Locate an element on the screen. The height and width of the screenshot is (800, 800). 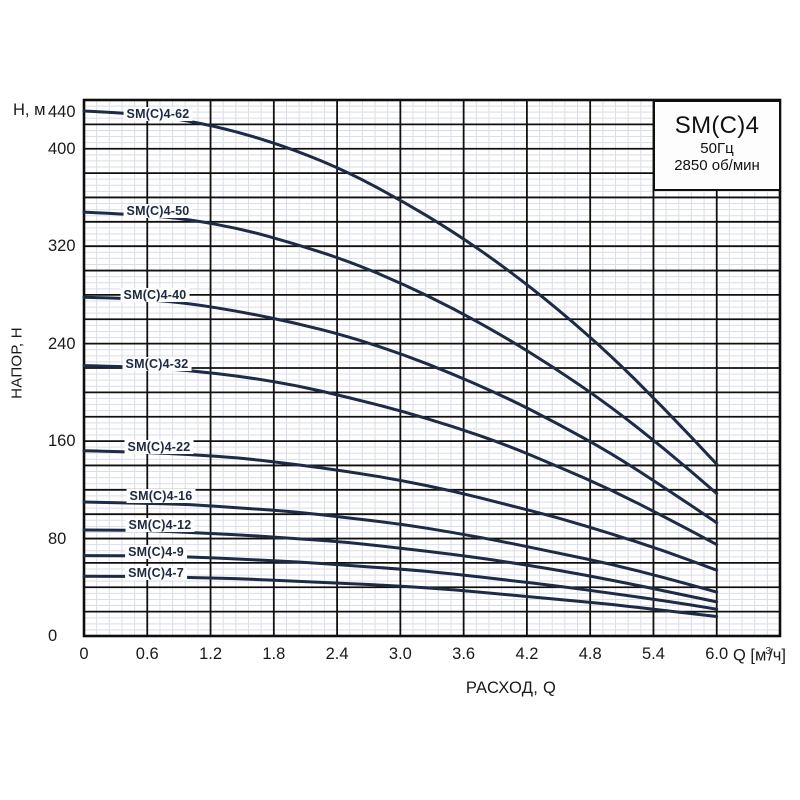
frequency-label: 50Гц is located at coordinates (717, 148).